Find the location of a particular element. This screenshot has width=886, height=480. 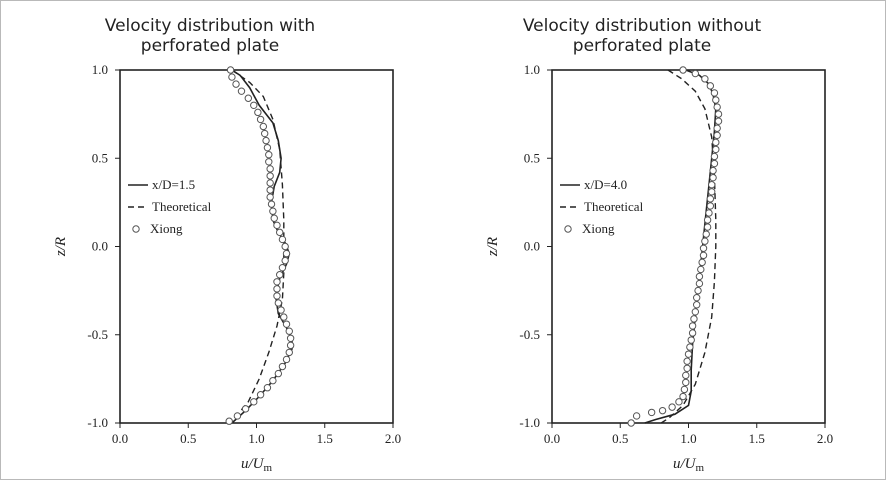

series-line-theoretical is located at coordinates (256, 246).